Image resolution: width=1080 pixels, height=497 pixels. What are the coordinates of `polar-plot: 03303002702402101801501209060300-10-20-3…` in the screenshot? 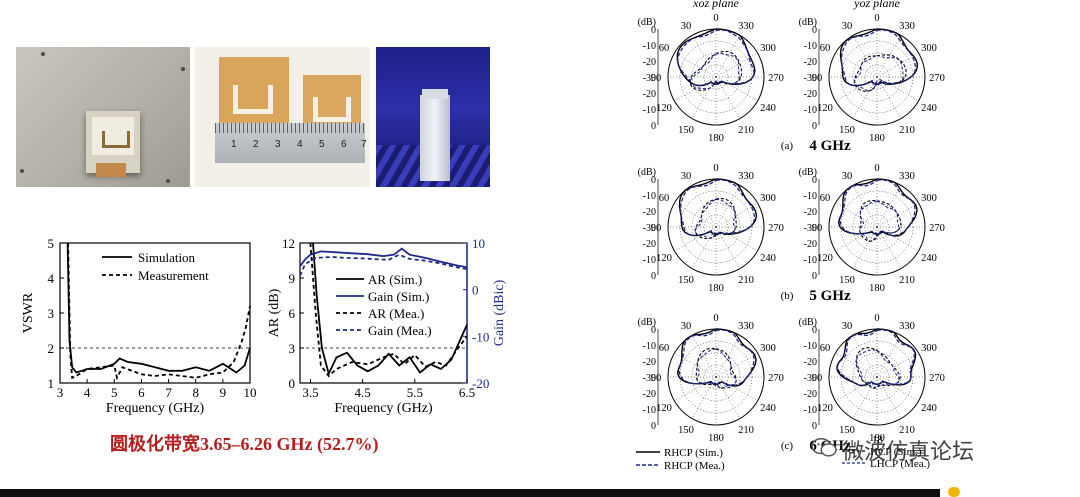 It's located at (711, 228).